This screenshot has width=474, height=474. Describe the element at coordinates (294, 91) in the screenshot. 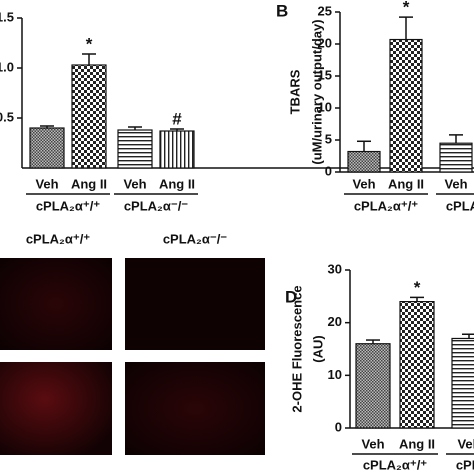

I see `y-axis-label: TBARS` at that location.